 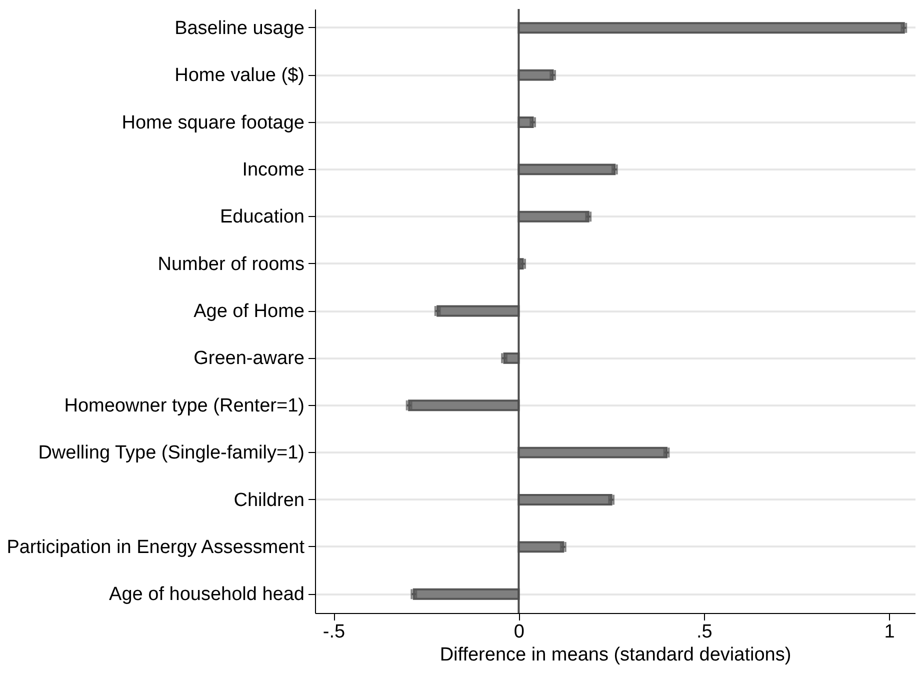 I want to click on y-tick-label: Income, so click(x=273, y=169).